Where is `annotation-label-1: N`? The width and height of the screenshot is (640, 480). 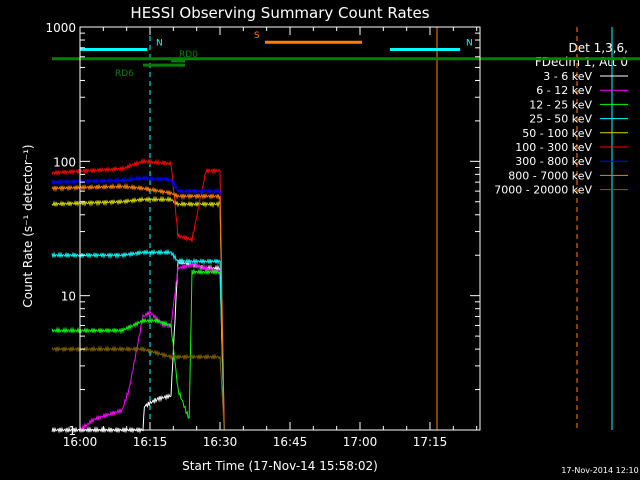 annotation-label-1: N is located at coordinates (469, 43).